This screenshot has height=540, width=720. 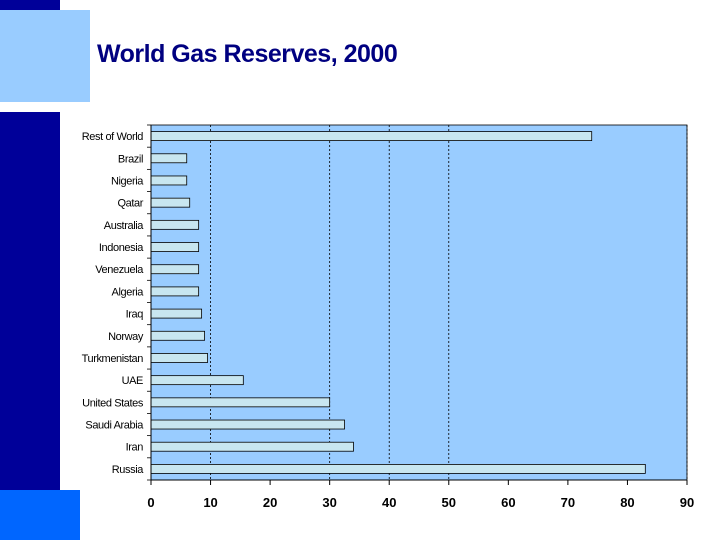 I want to click on category-label: Qatar, so click(x=130, y=204).